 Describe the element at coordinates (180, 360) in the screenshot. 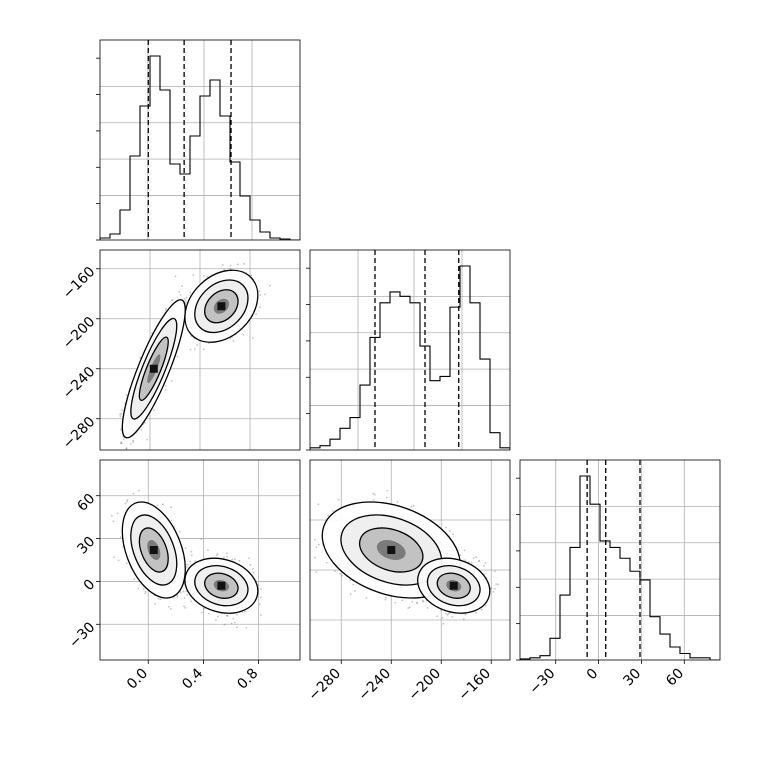

I see `panel-1-0: −160−200−240−280` at that location.